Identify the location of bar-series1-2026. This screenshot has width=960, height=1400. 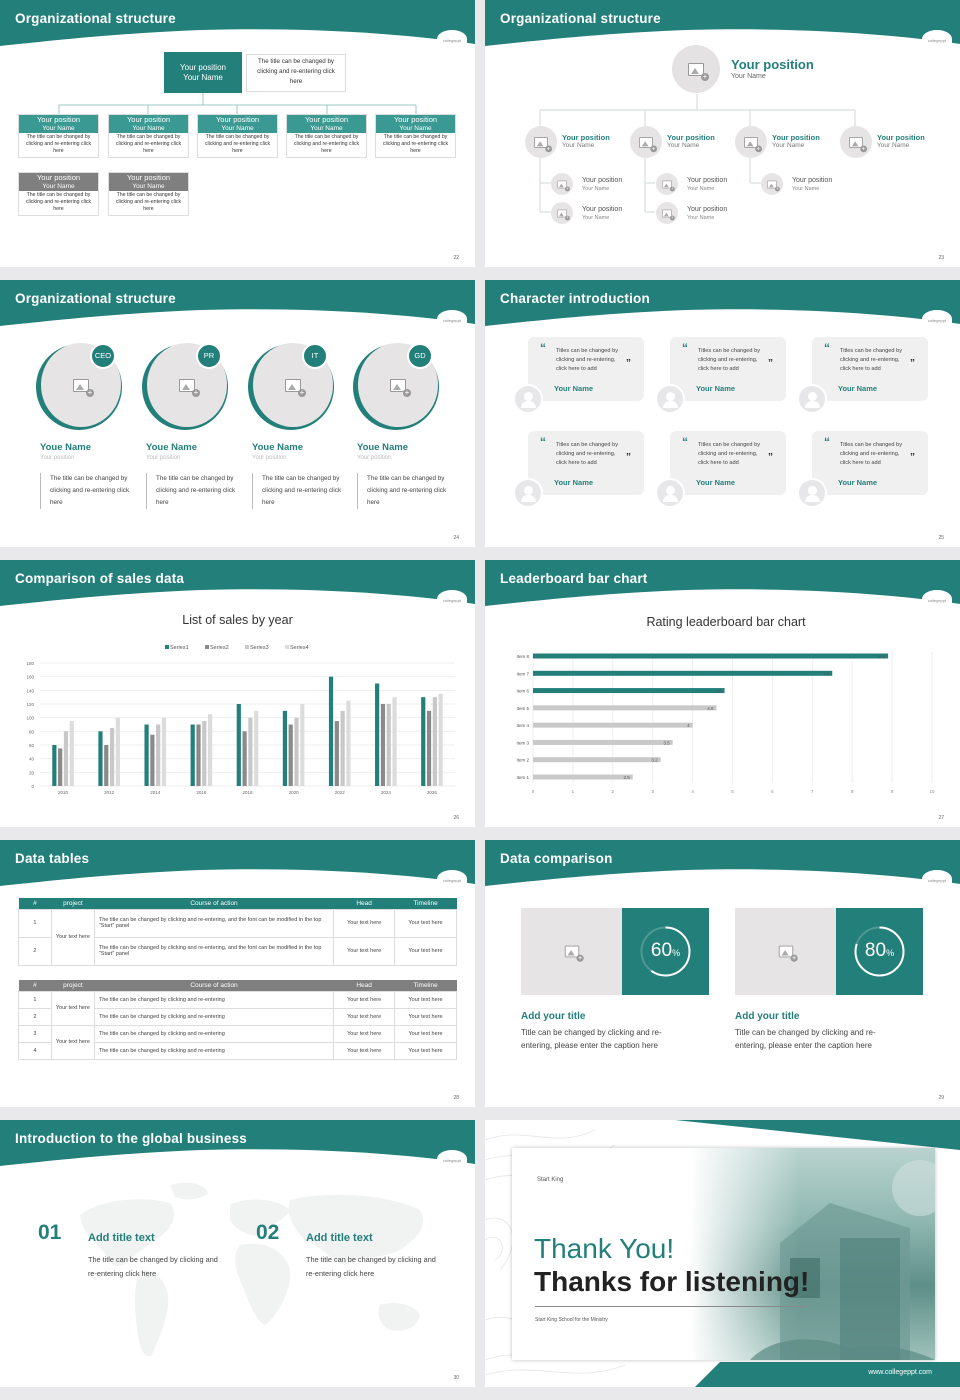
(423, 741).